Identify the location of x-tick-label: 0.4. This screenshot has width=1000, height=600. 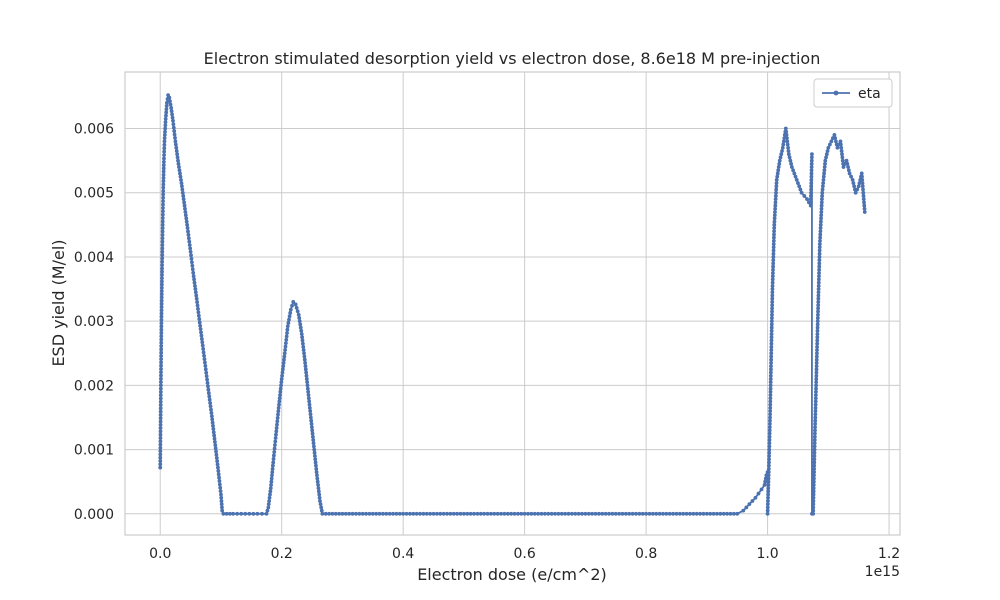
(403, 554).